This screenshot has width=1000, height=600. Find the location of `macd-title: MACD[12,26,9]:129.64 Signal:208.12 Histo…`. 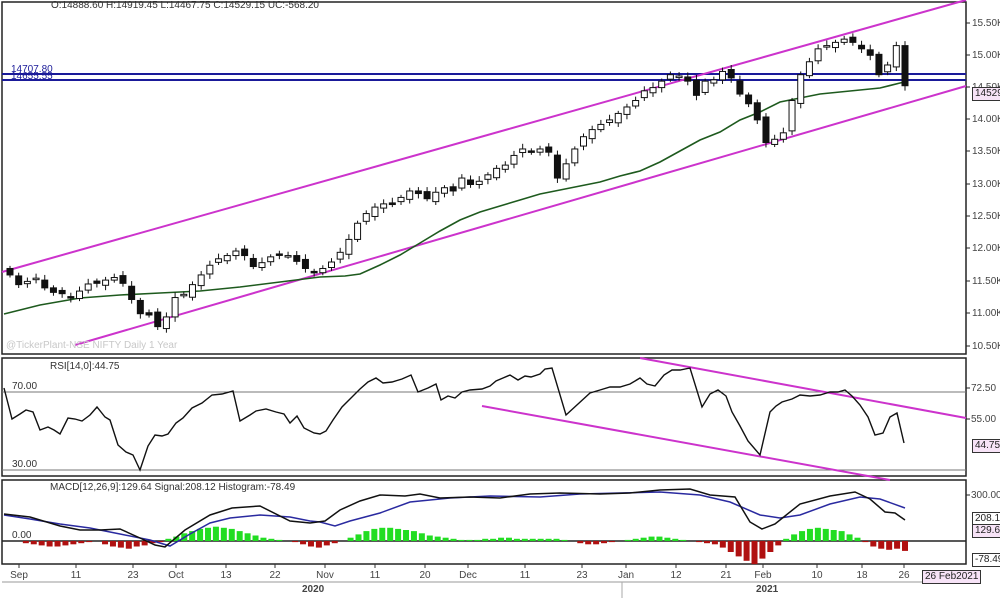

macd-title: MACD[12,26,9]:129.64 Signal:208.12 Histo… is located at coordinates (173, 487).